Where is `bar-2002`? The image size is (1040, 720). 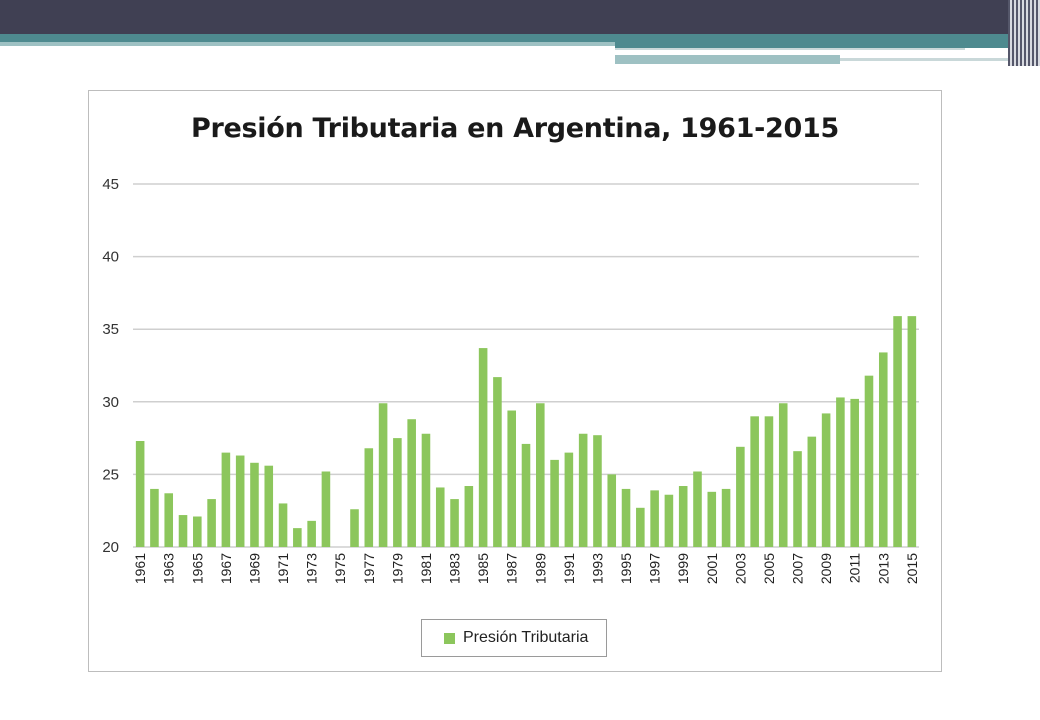 bar-2002 is located at coordinates (726, 517).